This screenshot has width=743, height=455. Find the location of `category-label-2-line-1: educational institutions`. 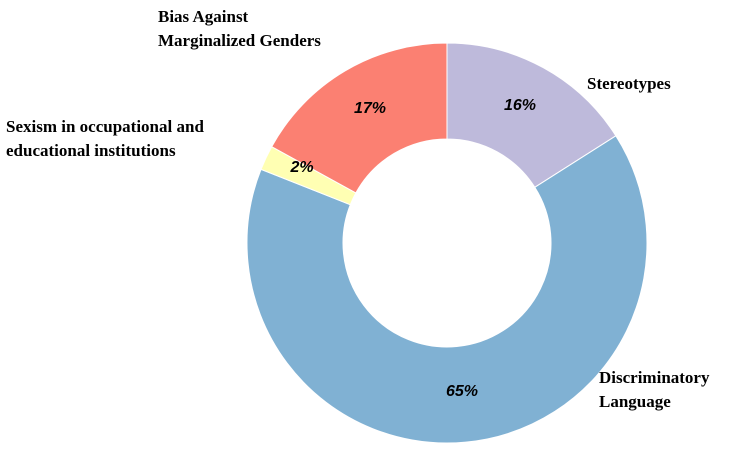

category-label-2-line-1: educational institutions is located at coordinates (91, 150).